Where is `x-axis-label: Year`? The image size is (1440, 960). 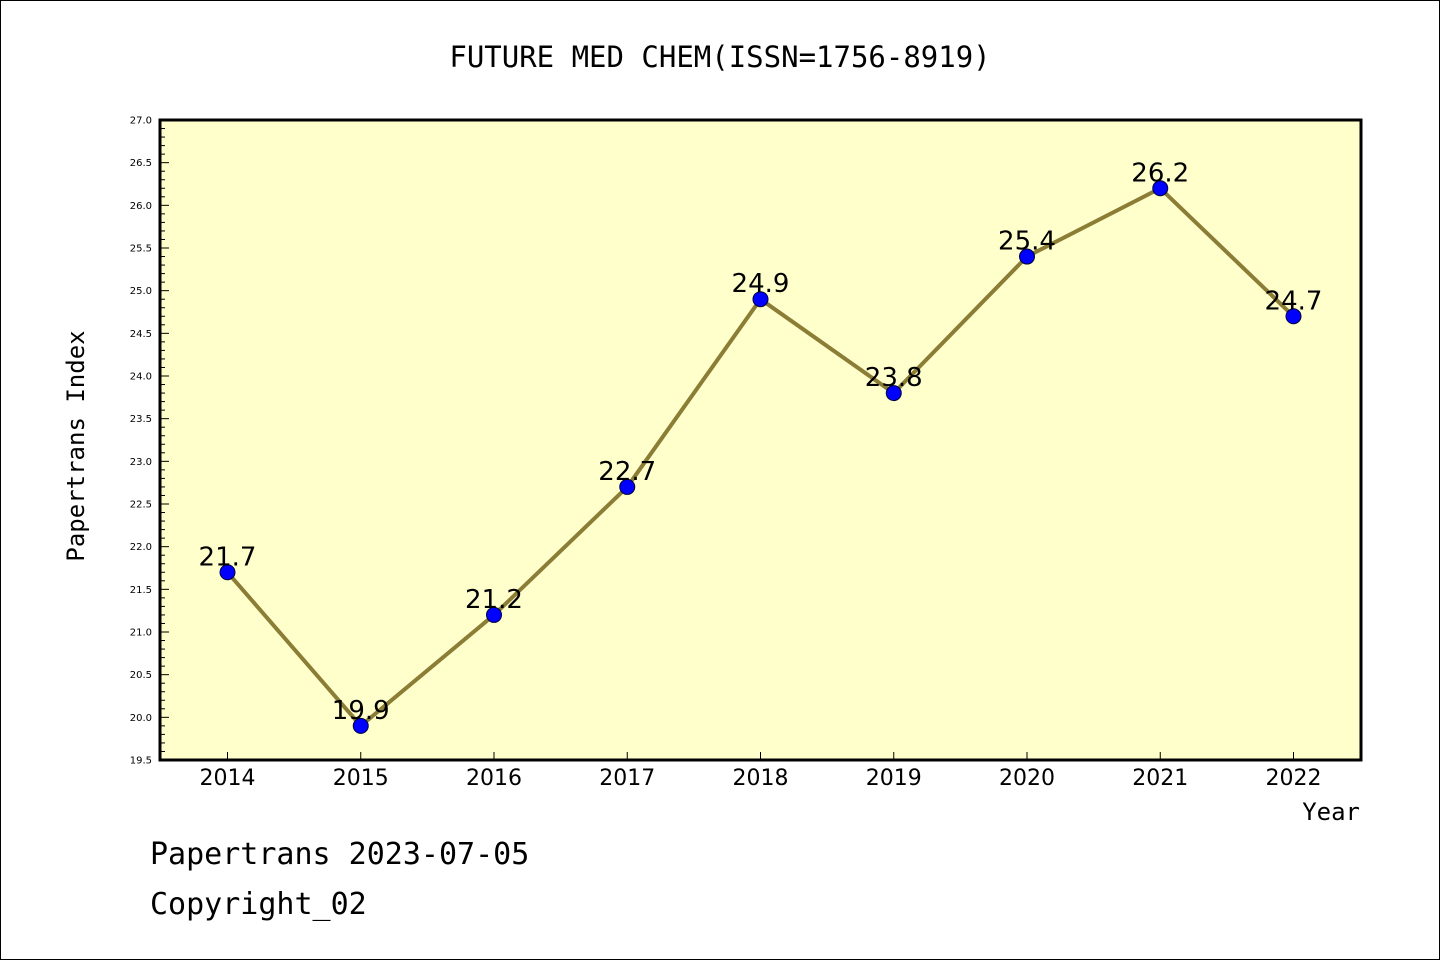 x-axis-label: Year is located at coordinates (1331, 812).